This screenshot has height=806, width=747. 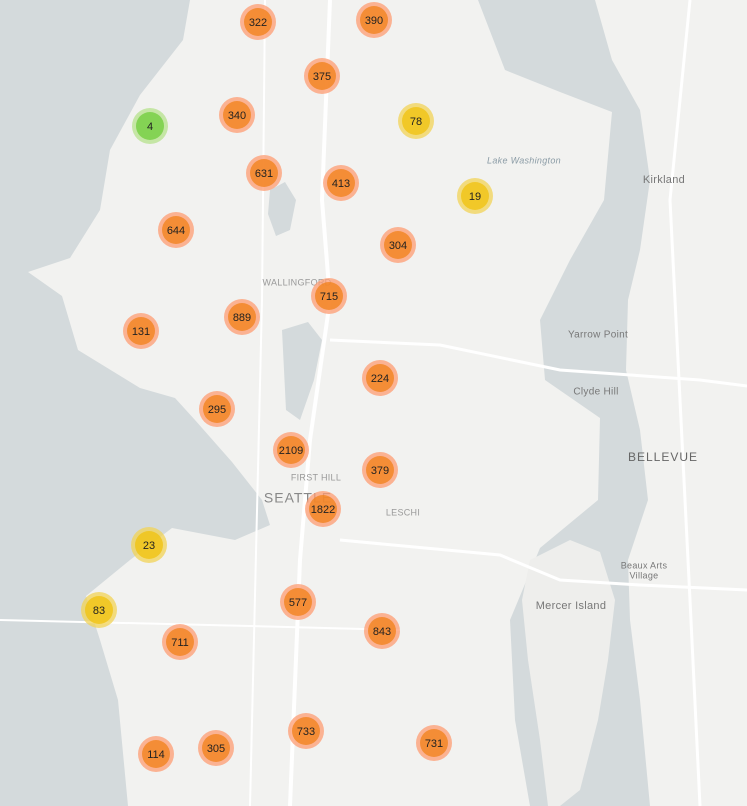 I want to click on cluster-count: 1822, so click(x=323, y=510).